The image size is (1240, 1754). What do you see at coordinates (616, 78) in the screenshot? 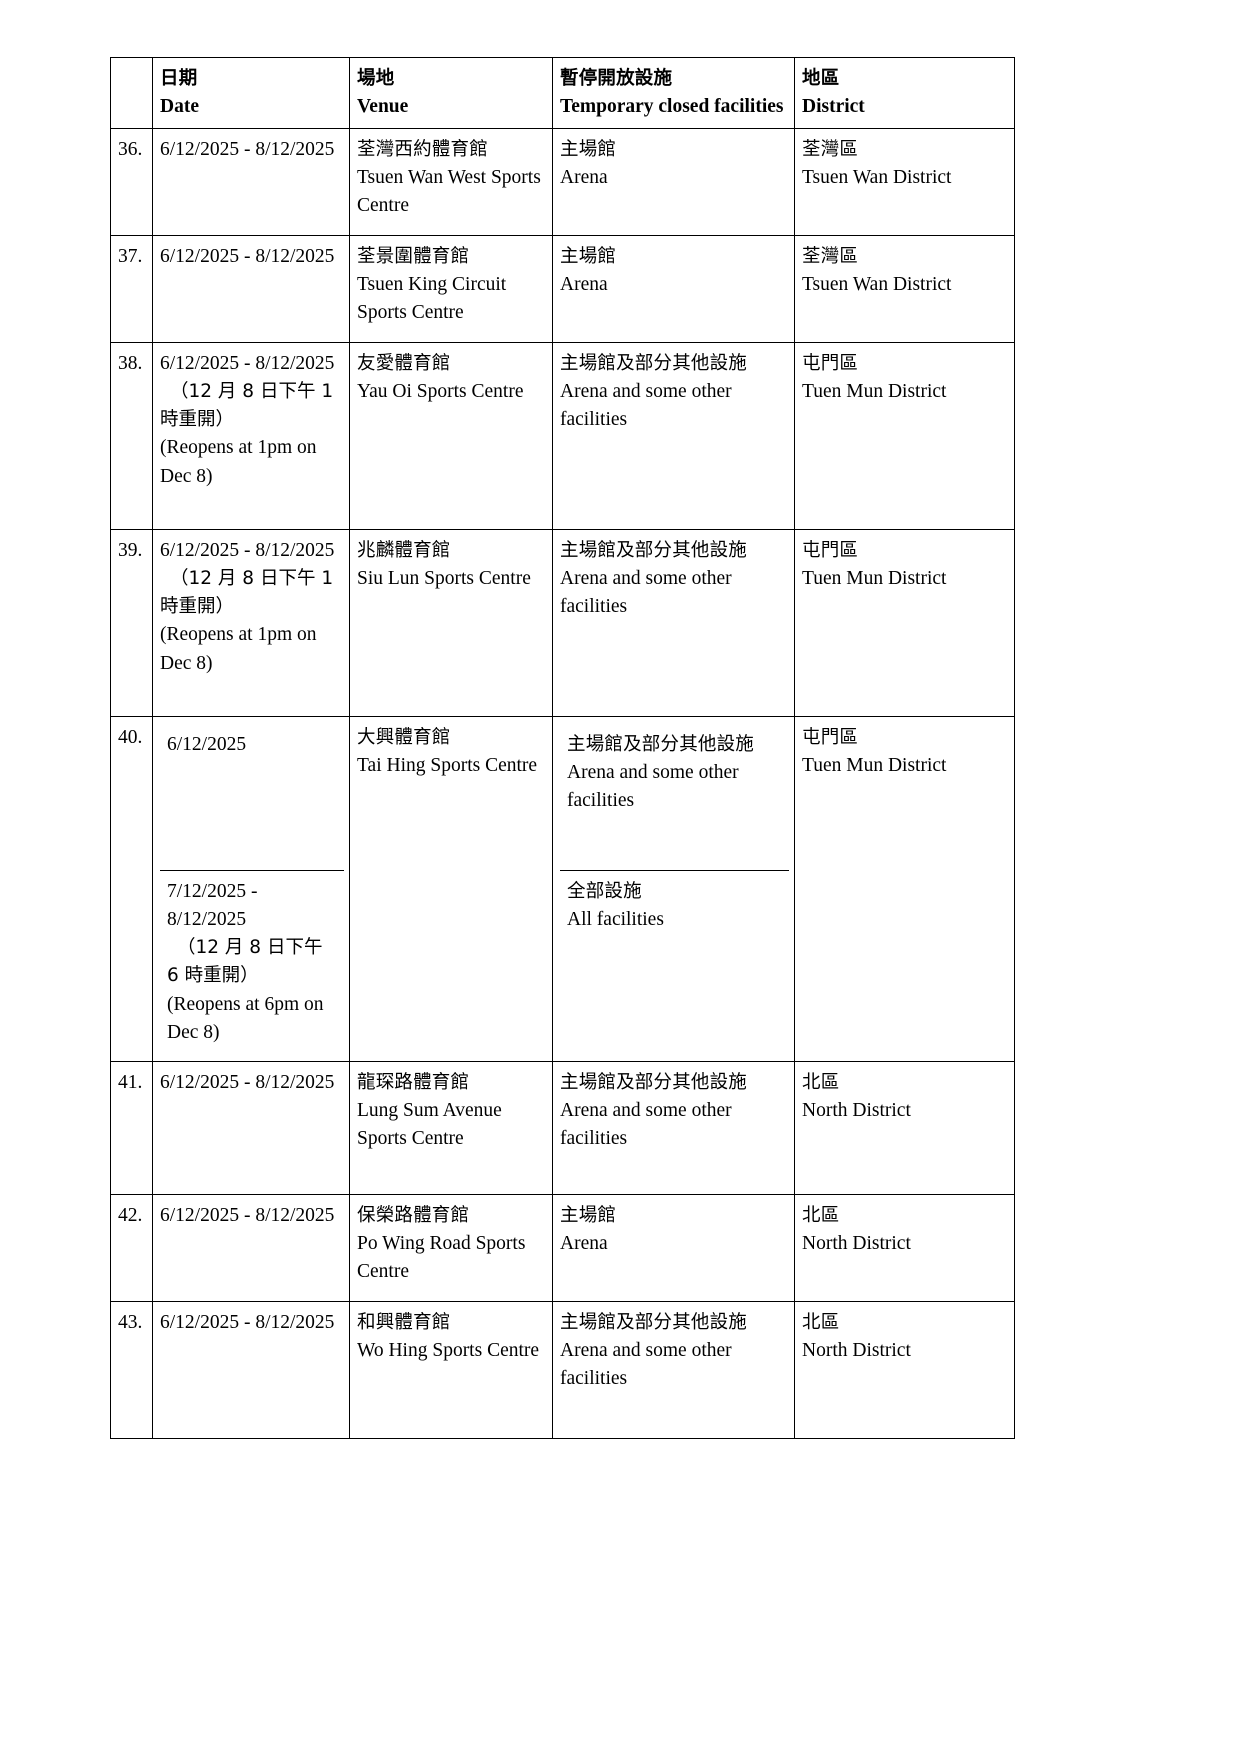
I see `column-header-facilities-zh: 暫停開放設施` at bounding box center [616, 78].